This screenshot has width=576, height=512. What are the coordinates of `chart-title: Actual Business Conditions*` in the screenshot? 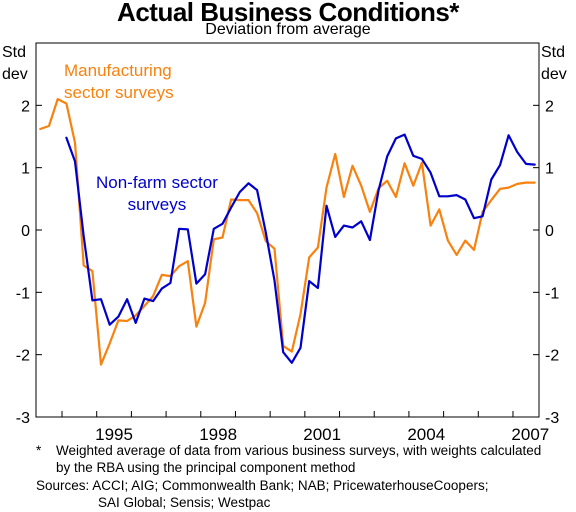 It's located at (288, 13).